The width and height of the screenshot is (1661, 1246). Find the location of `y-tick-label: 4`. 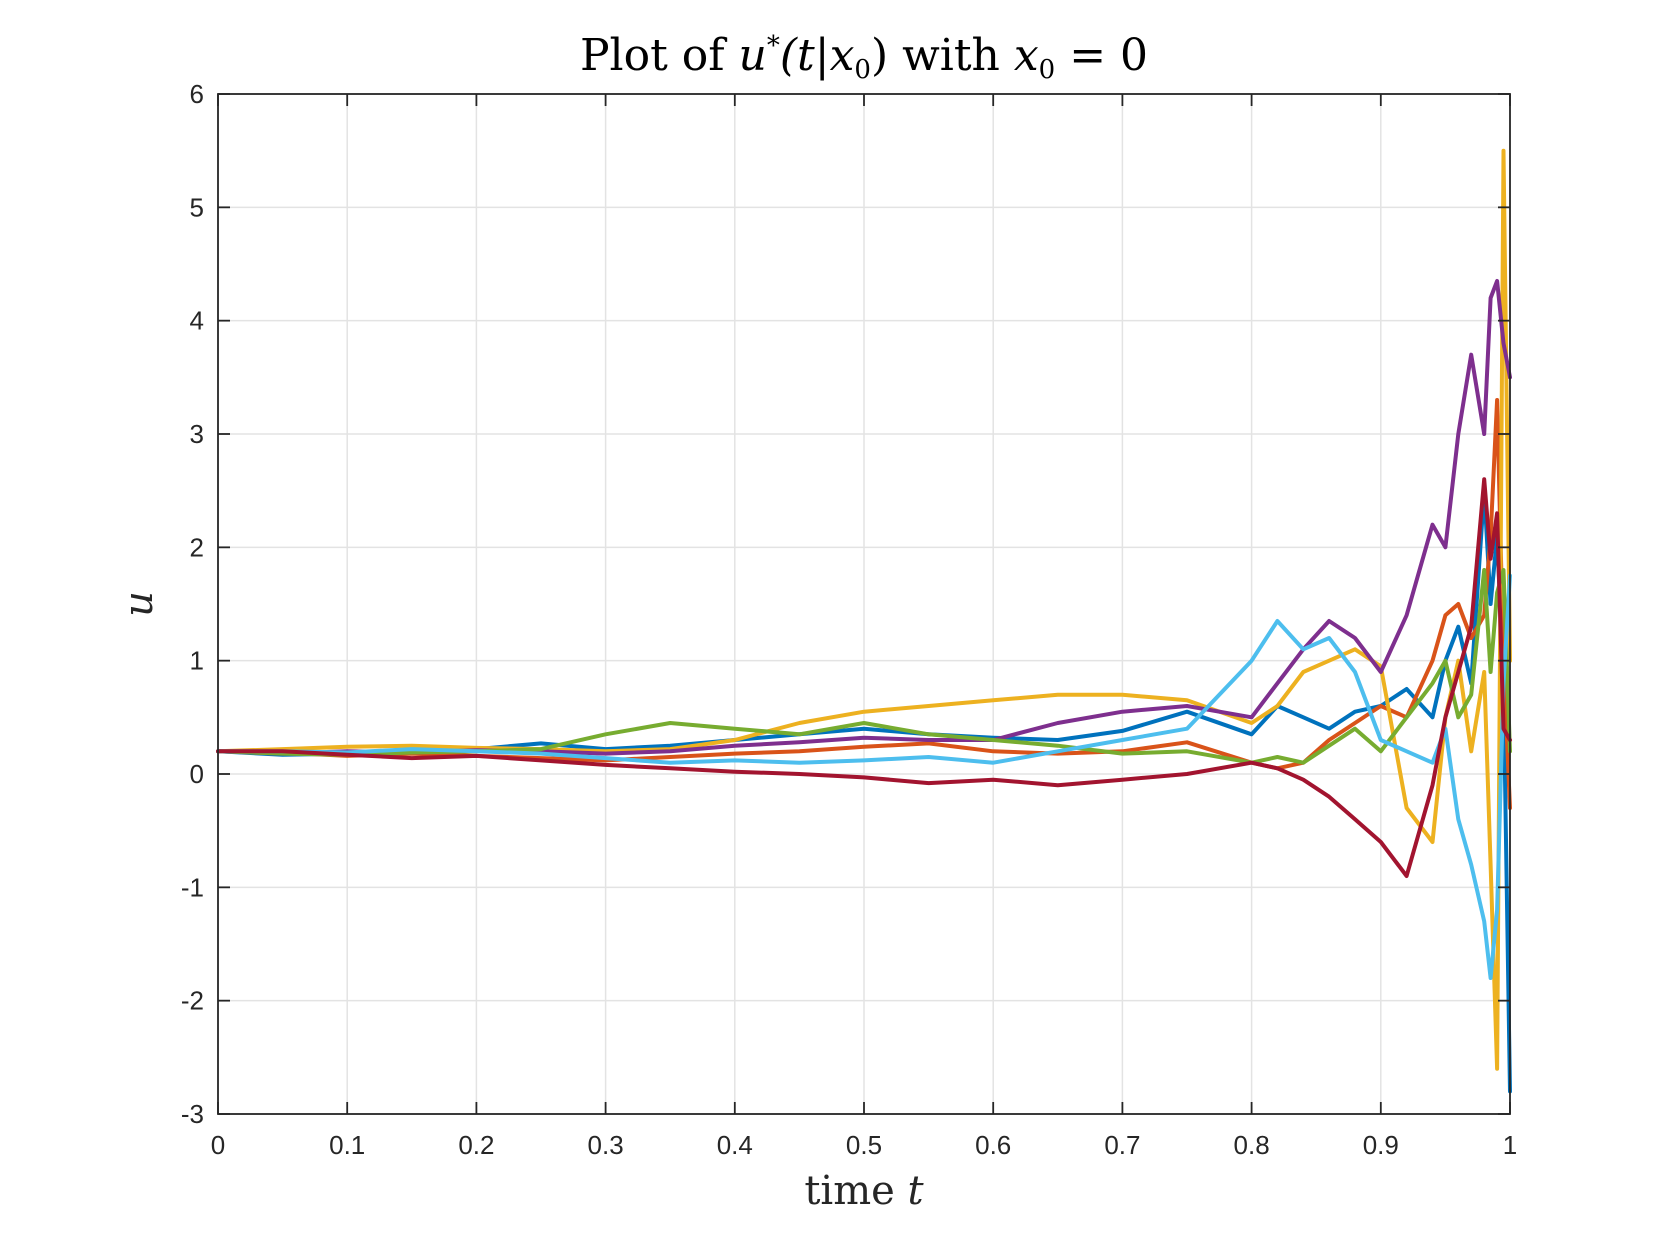

y-tick-label: 4 is located at coordinates (197, 321).